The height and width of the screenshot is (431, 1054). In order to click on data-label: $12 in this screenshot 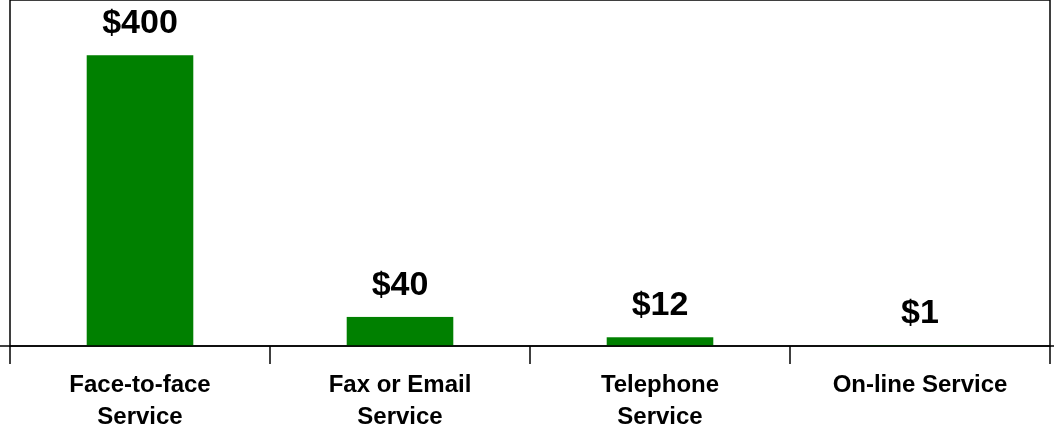, I will do `click(660, 303)`.